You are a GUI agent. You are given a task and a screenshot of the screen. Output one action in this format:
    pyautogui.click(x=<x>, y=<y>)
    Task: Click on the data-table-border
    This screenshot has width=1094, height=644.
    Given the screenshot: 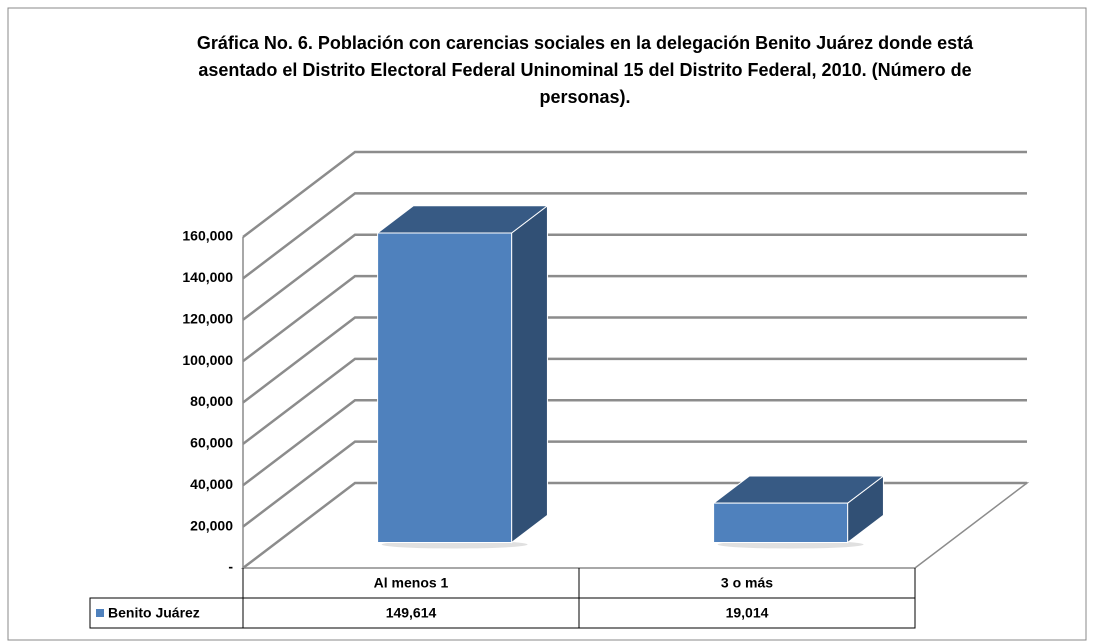 What is the action you would take?
    pyautogui.click(x=502, y=613)
    